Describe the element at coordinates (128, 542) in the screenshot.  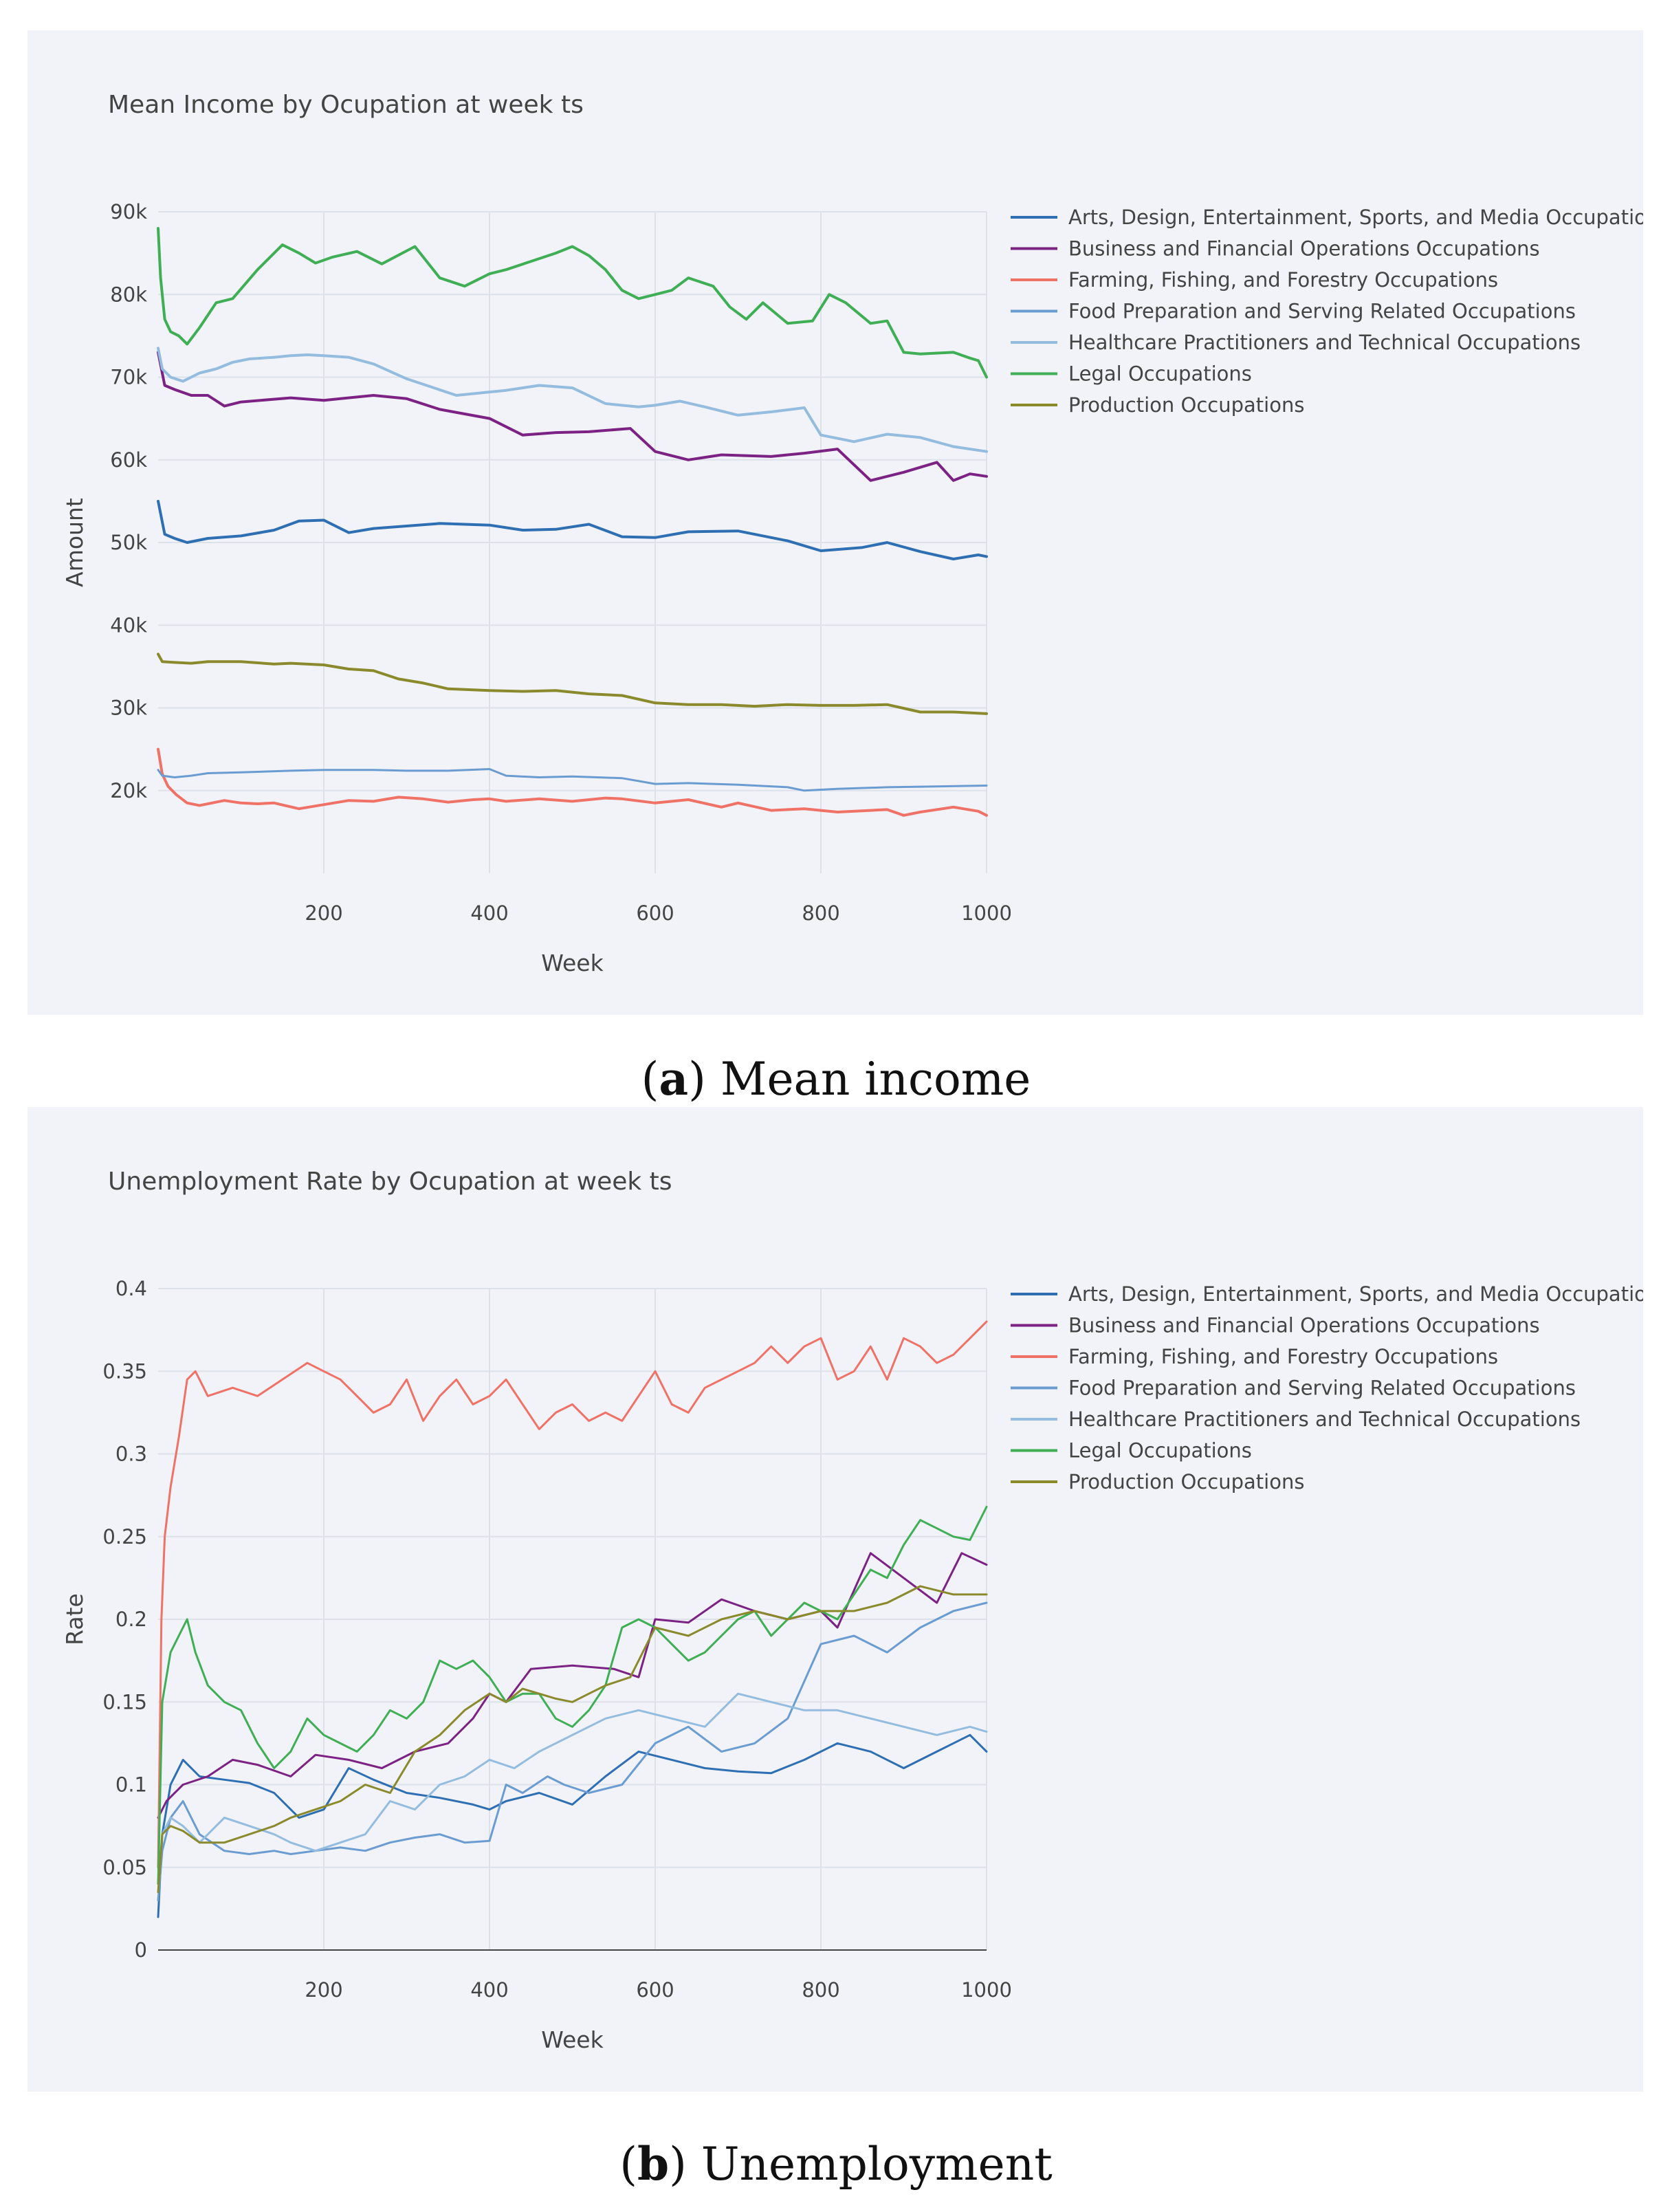
I see `y-tick-label: 50k` at that location.